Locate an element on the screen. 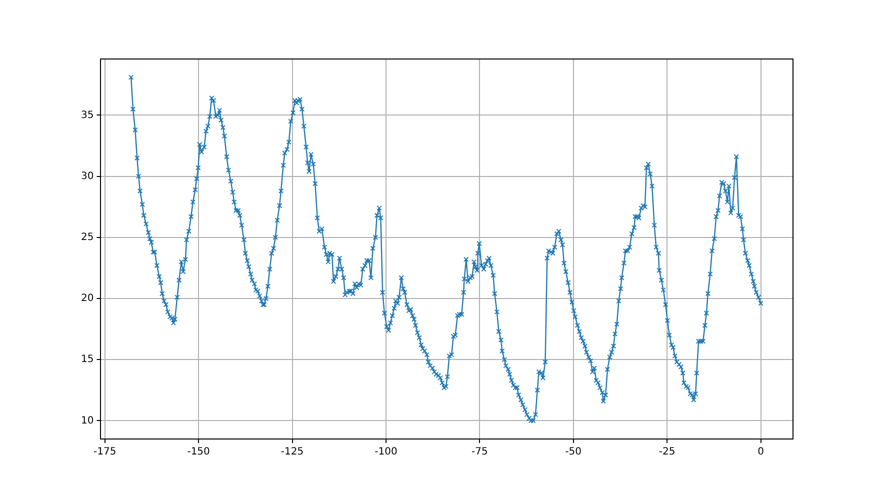 This screenshot has width=880, height=495. x-tick-label: -25 is located at coordinates (667, 452).